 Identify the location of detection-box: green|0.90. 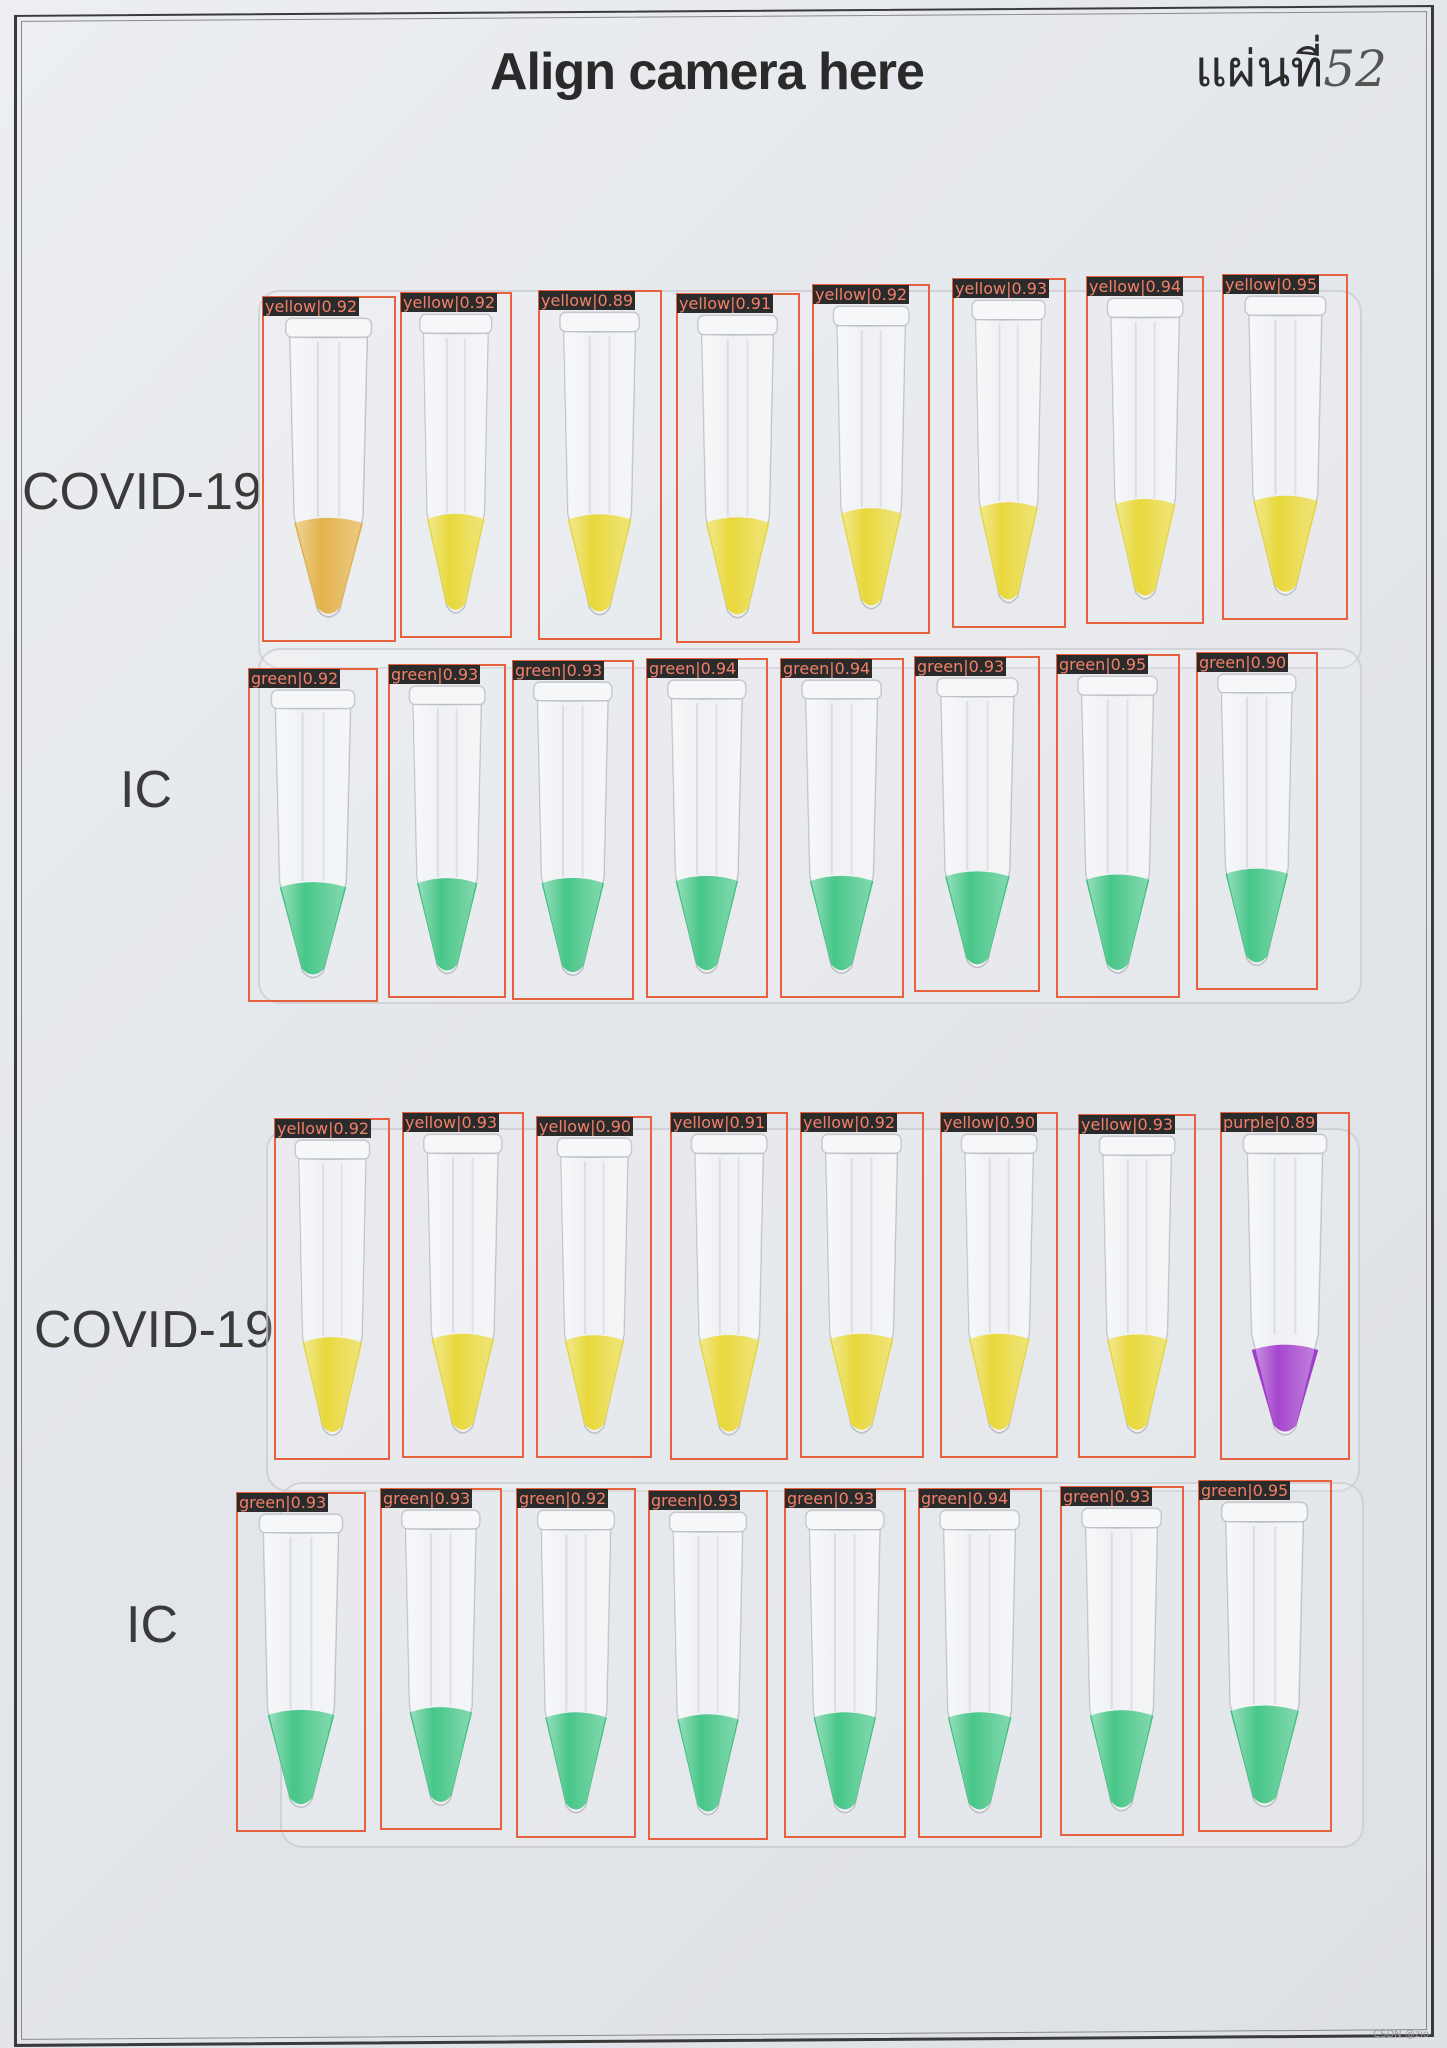
(1257, 821).